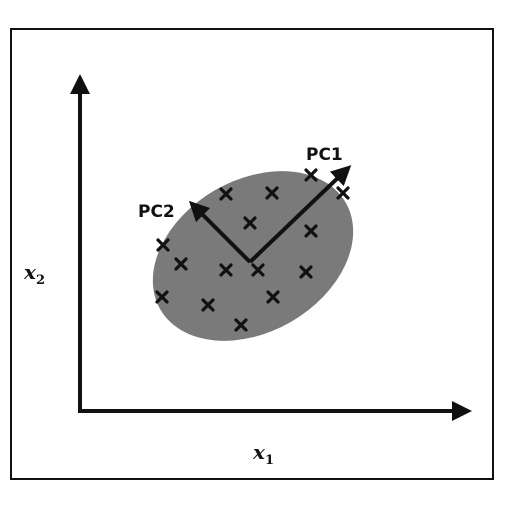  I want to click on pc2-arrow, so click(220, 232).